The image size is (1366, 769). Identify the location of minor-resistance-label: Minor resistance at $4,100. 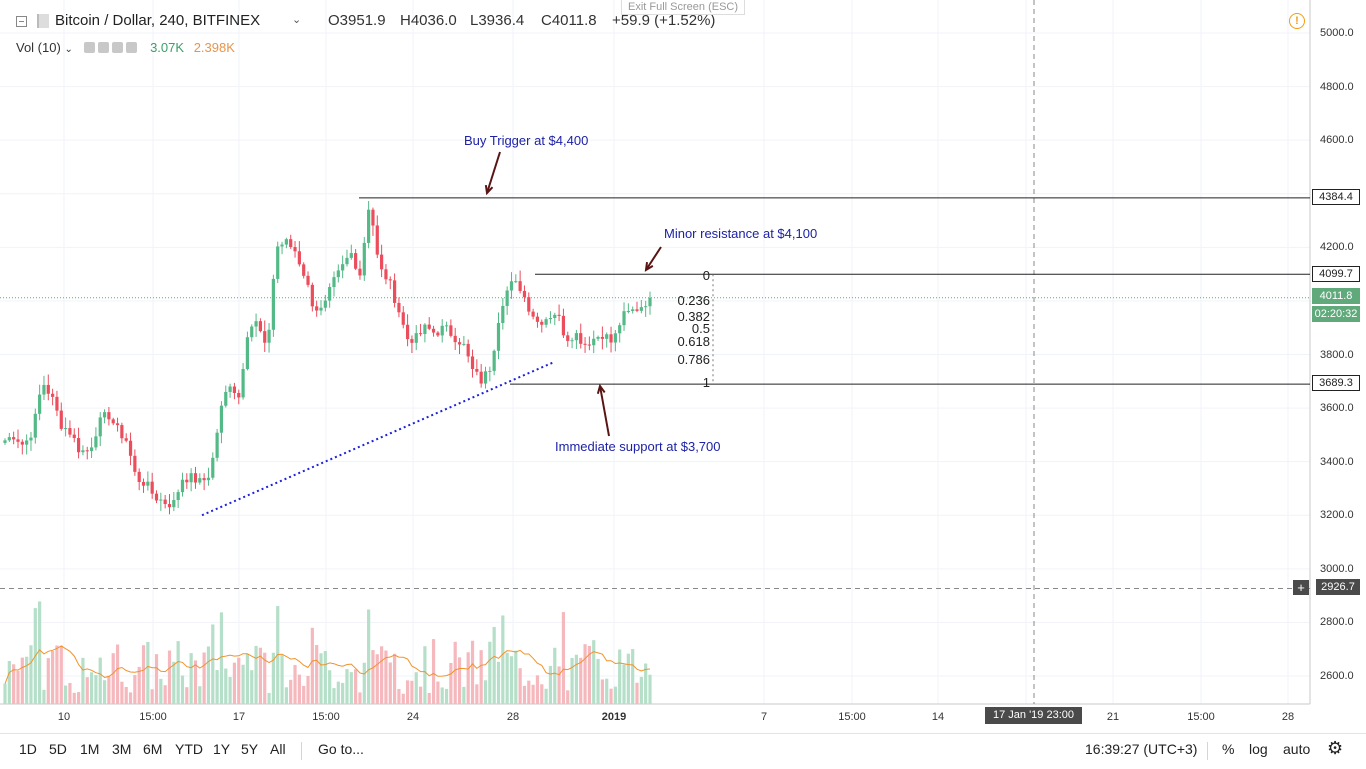
(741, 233).